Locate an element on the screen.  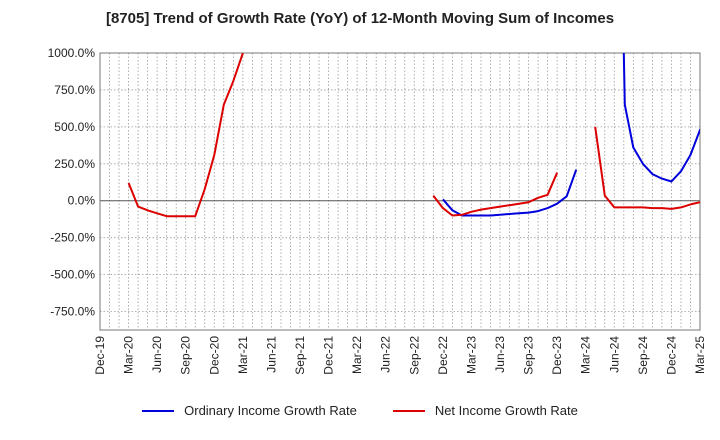
x-tick-label: Jun-20 is located at coordinates (157, 354).